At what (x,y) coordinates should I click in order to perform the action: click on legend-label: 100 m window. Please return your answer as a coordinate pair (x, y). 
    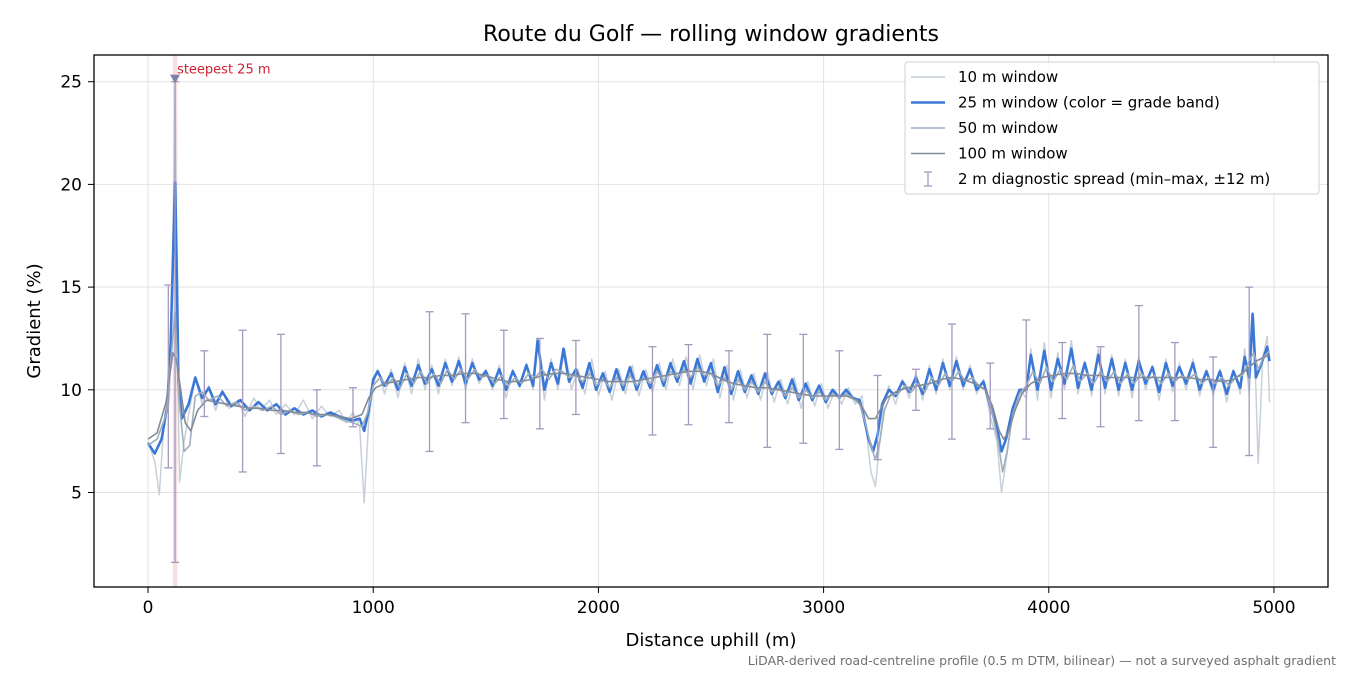
    Looking at the image, I should click on (1013, 154).